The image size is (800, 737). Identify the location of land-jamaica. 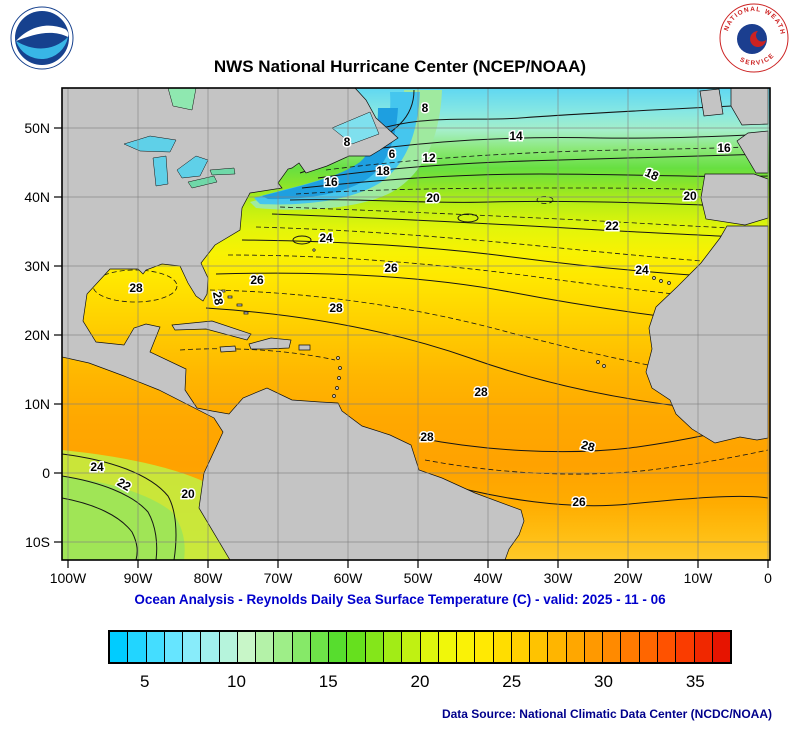
(228, 349).